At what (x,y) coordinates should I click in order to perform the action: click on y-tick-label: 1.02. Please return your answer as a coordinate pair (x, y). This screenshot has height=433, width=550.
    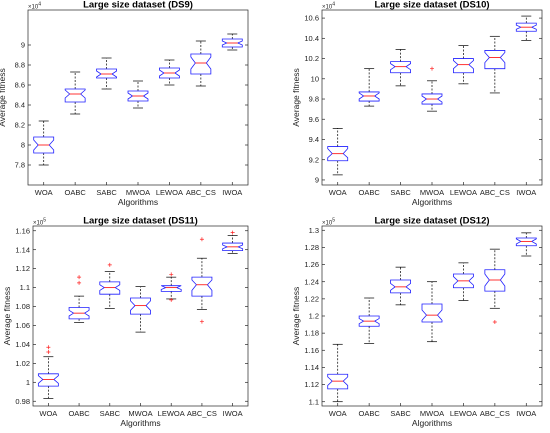
    Looking at the image, I should click on (22, 363).